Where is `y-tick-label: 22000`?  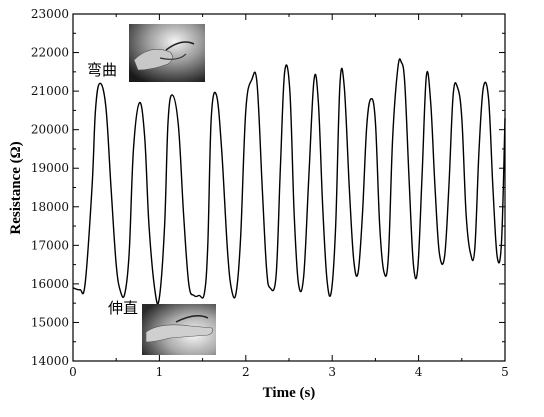
y-tick-label: 22000 is located at coordinates (50, 53).